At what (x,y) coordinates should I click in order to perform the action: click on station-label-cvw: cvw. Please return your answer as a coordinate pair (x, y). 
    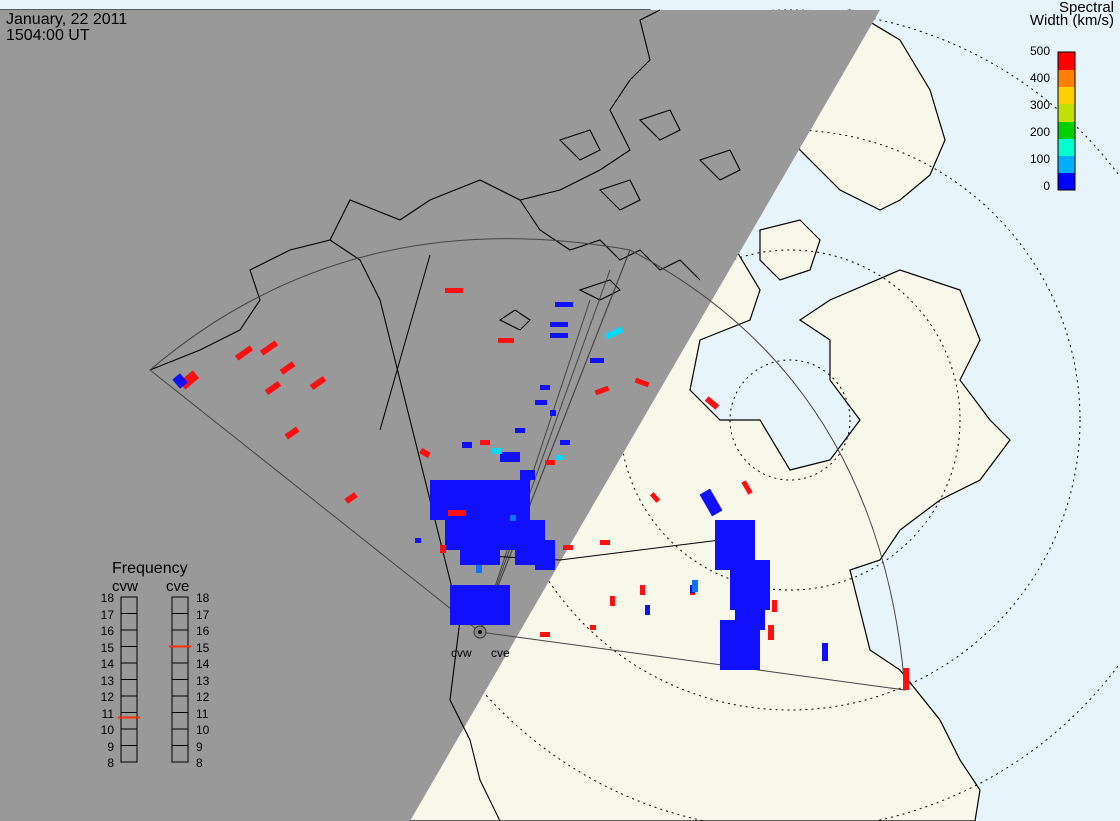
    Looking at the image, I should click on (461, 653).